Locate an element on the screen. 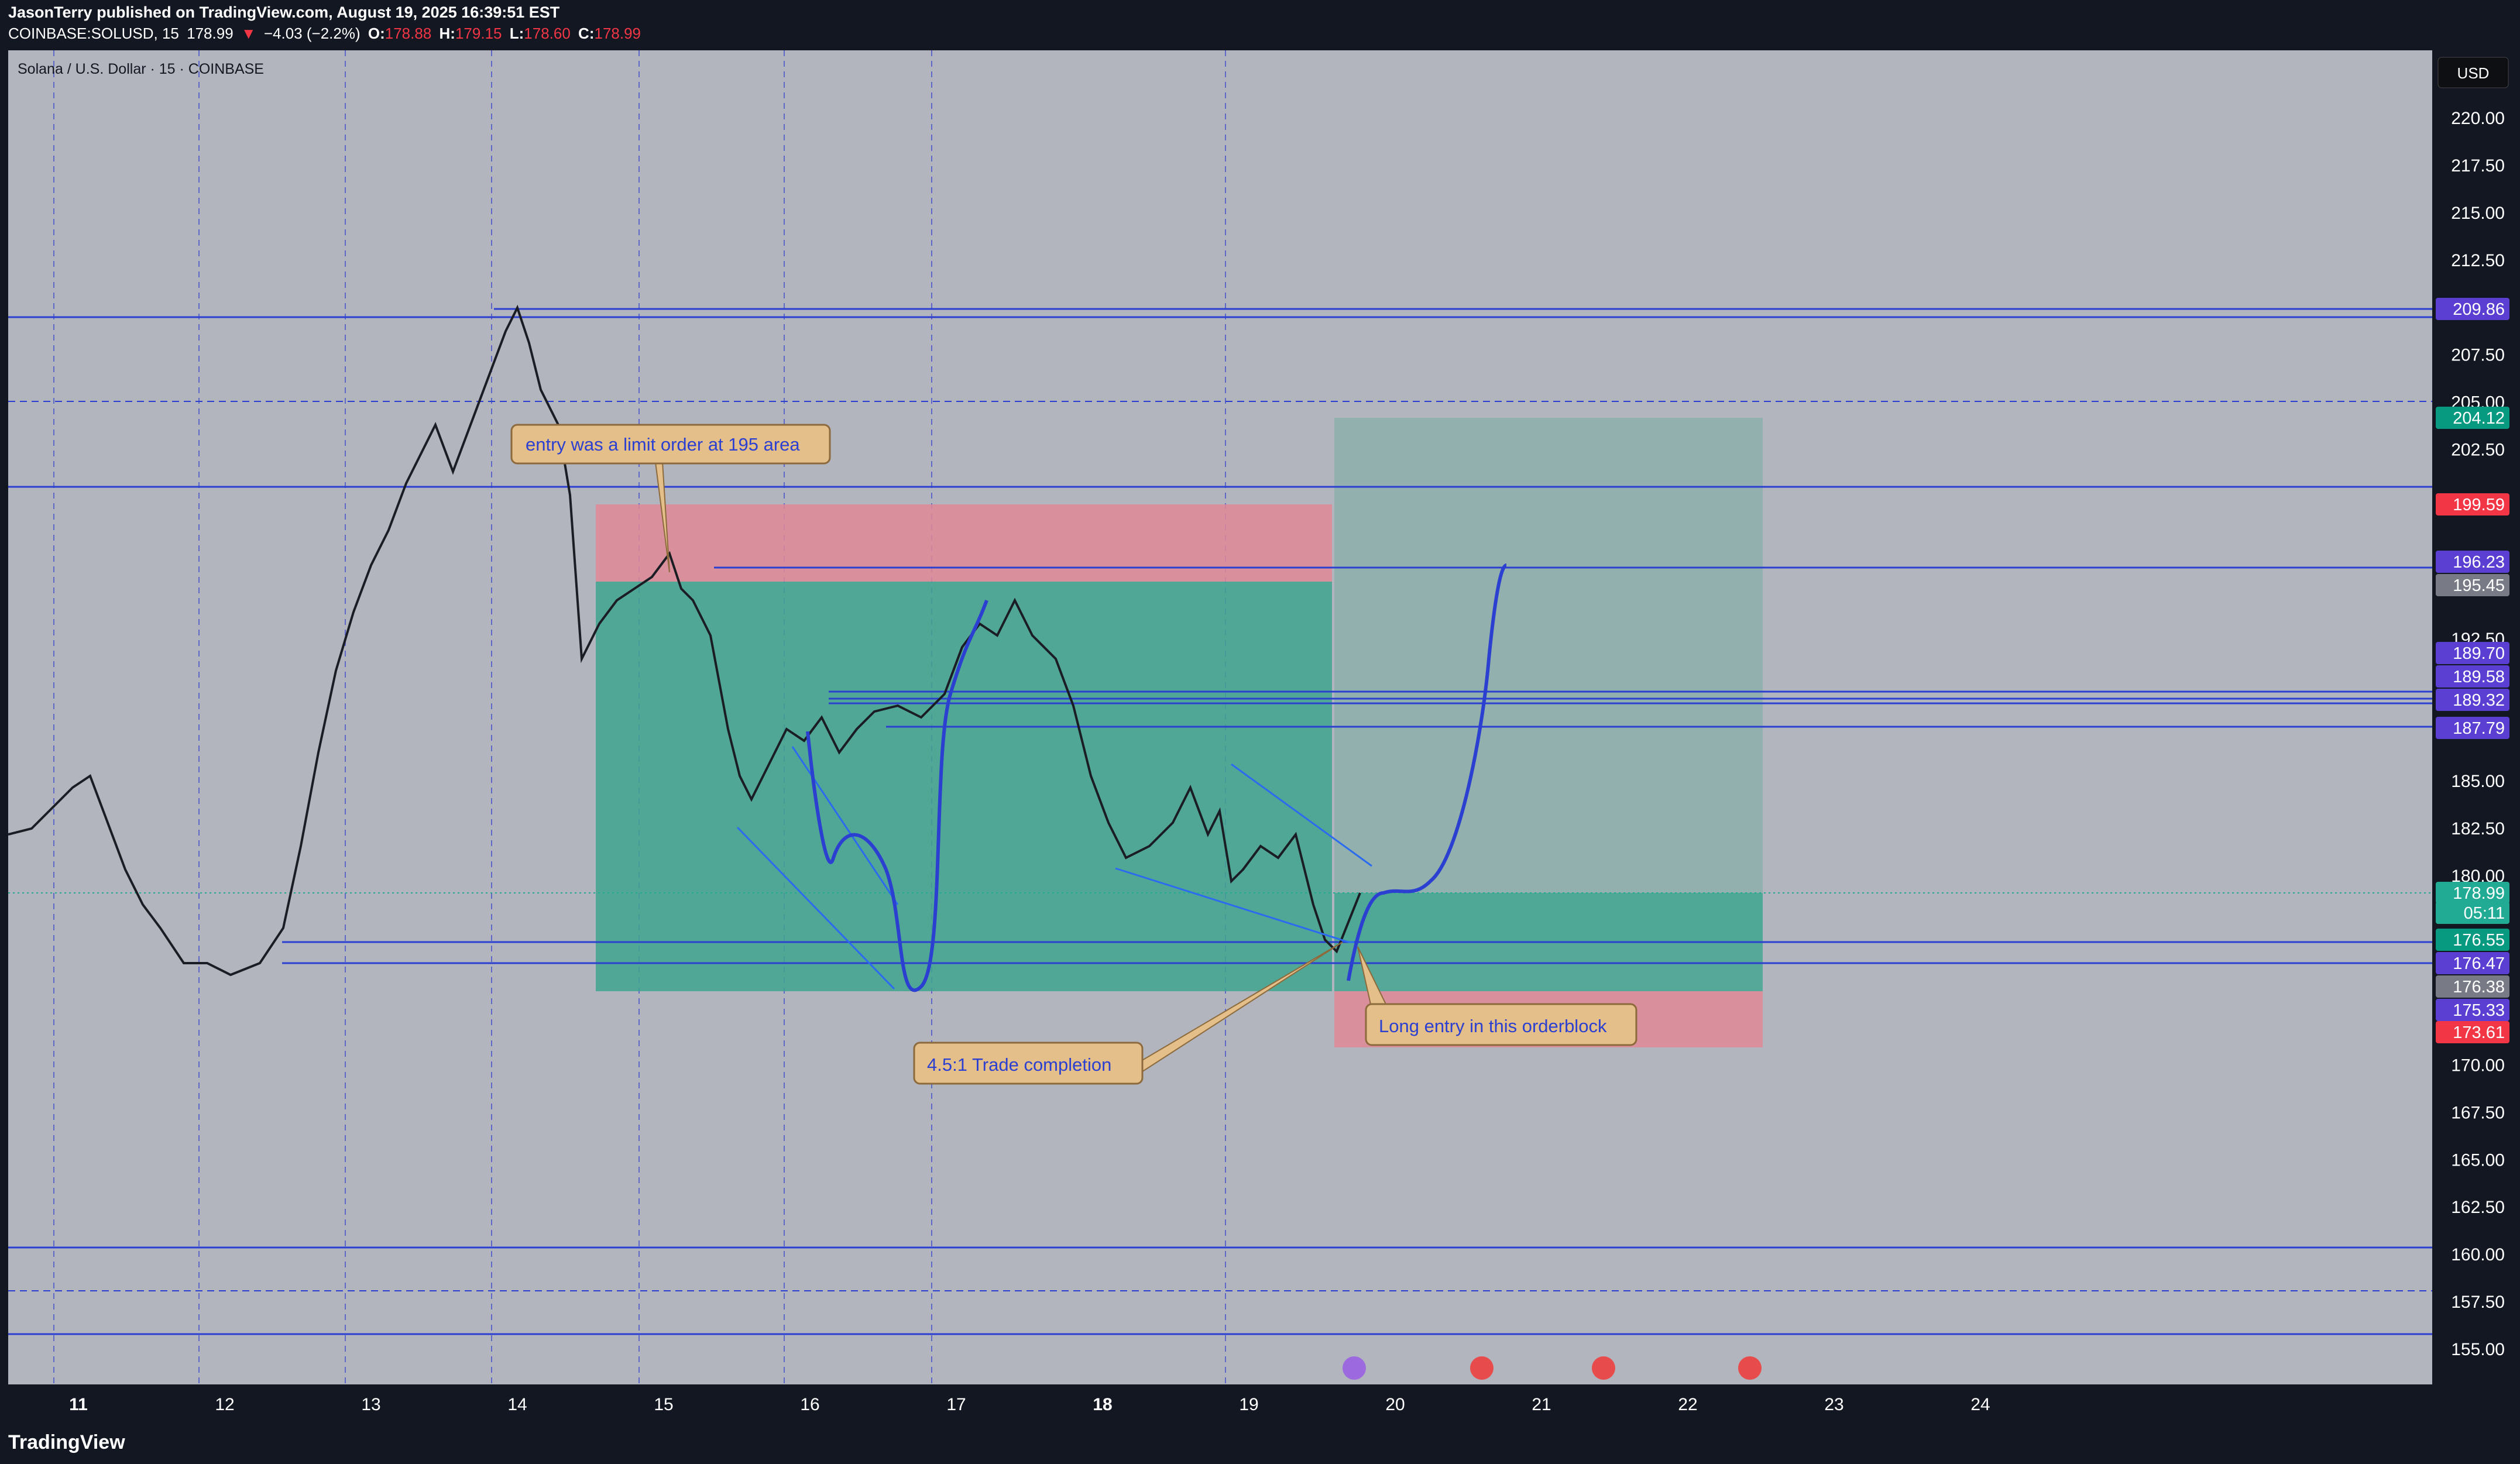 This screenshot has height=1464, width=2520. legend-title: Solana / U.S. Dollar · 15 · COINBASE is located at coordinates (141, 69).